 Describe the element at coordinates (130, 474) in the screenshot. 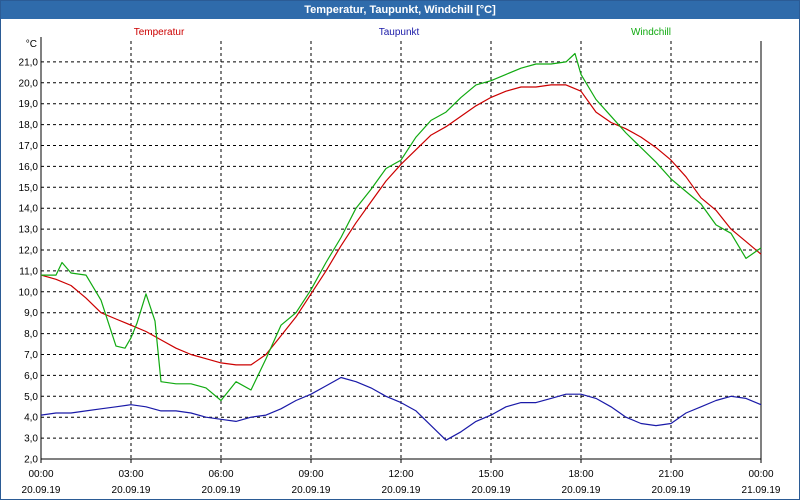

I see `x-tick-time: 03:00` at that location.